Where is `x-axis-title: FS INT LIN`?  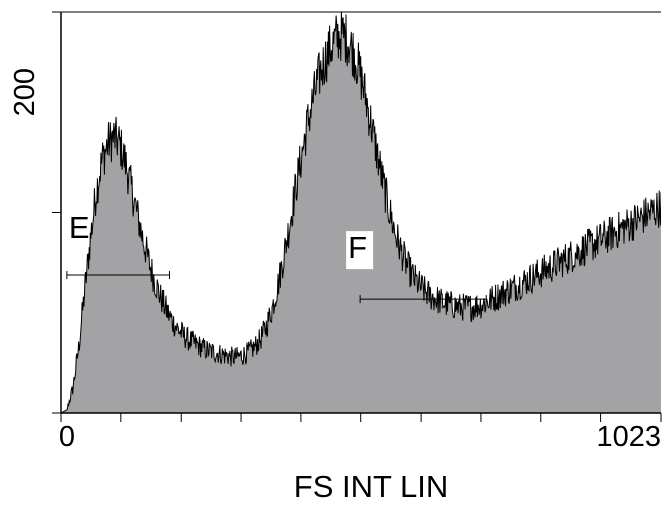
x-axis-title: FS INT LIN is located at coordinates (371, 486).